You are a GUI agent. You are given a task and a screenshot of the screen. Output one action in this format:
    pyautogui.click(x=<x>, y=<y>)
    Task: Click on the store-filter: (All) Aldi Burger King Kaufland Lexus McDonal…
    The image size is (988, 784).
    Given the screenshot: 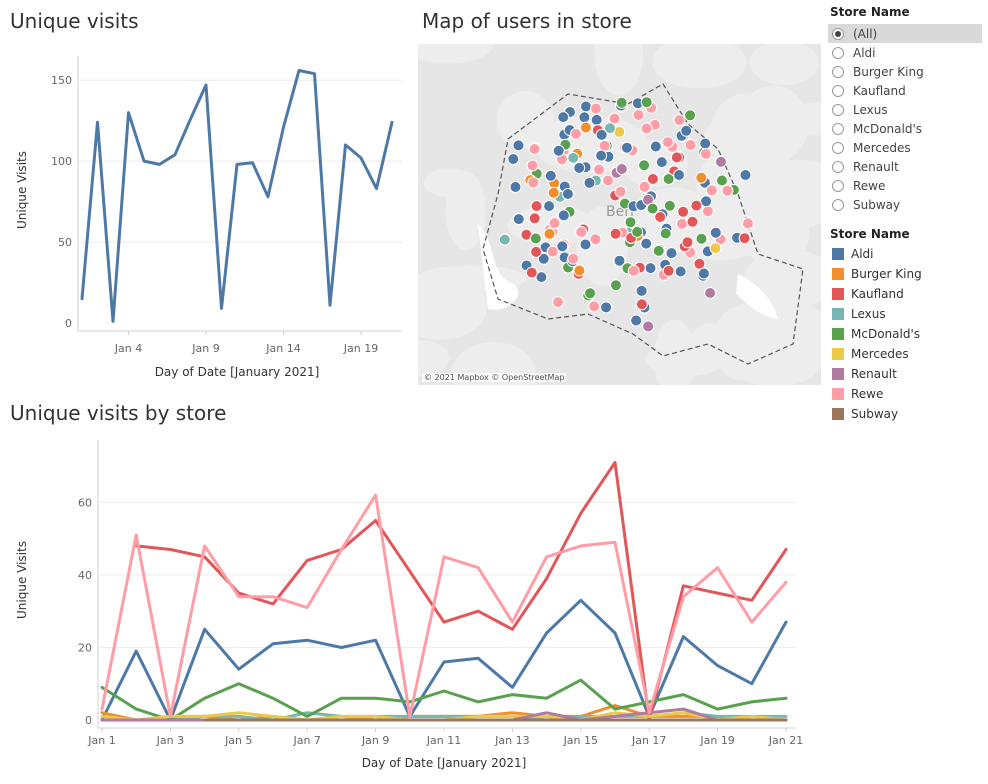 What is the action you would take?
    pyautogui.click(x=905, y=119)
    